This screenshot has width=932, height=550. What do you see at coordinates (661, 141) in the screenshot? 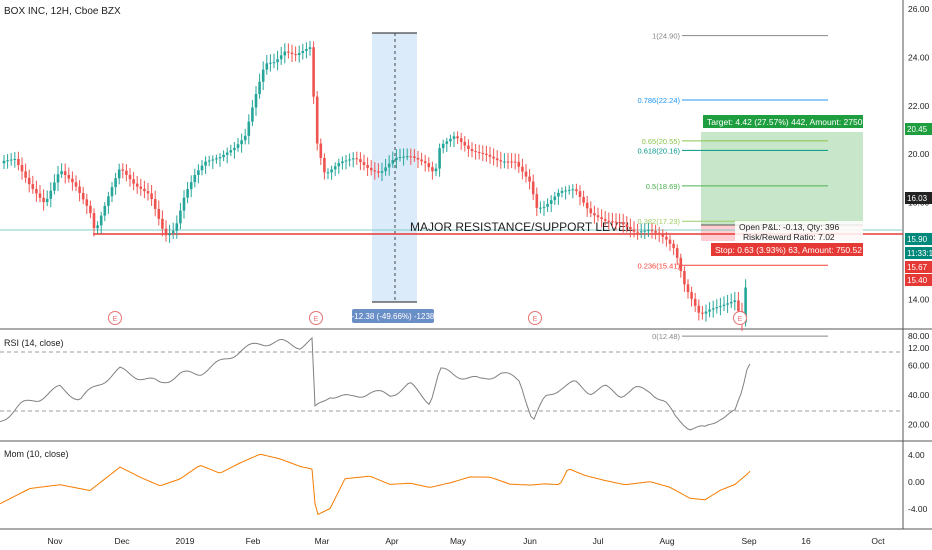
I see `fib-level-label: 0.65(20.55)` at bounding box center [661, 141].